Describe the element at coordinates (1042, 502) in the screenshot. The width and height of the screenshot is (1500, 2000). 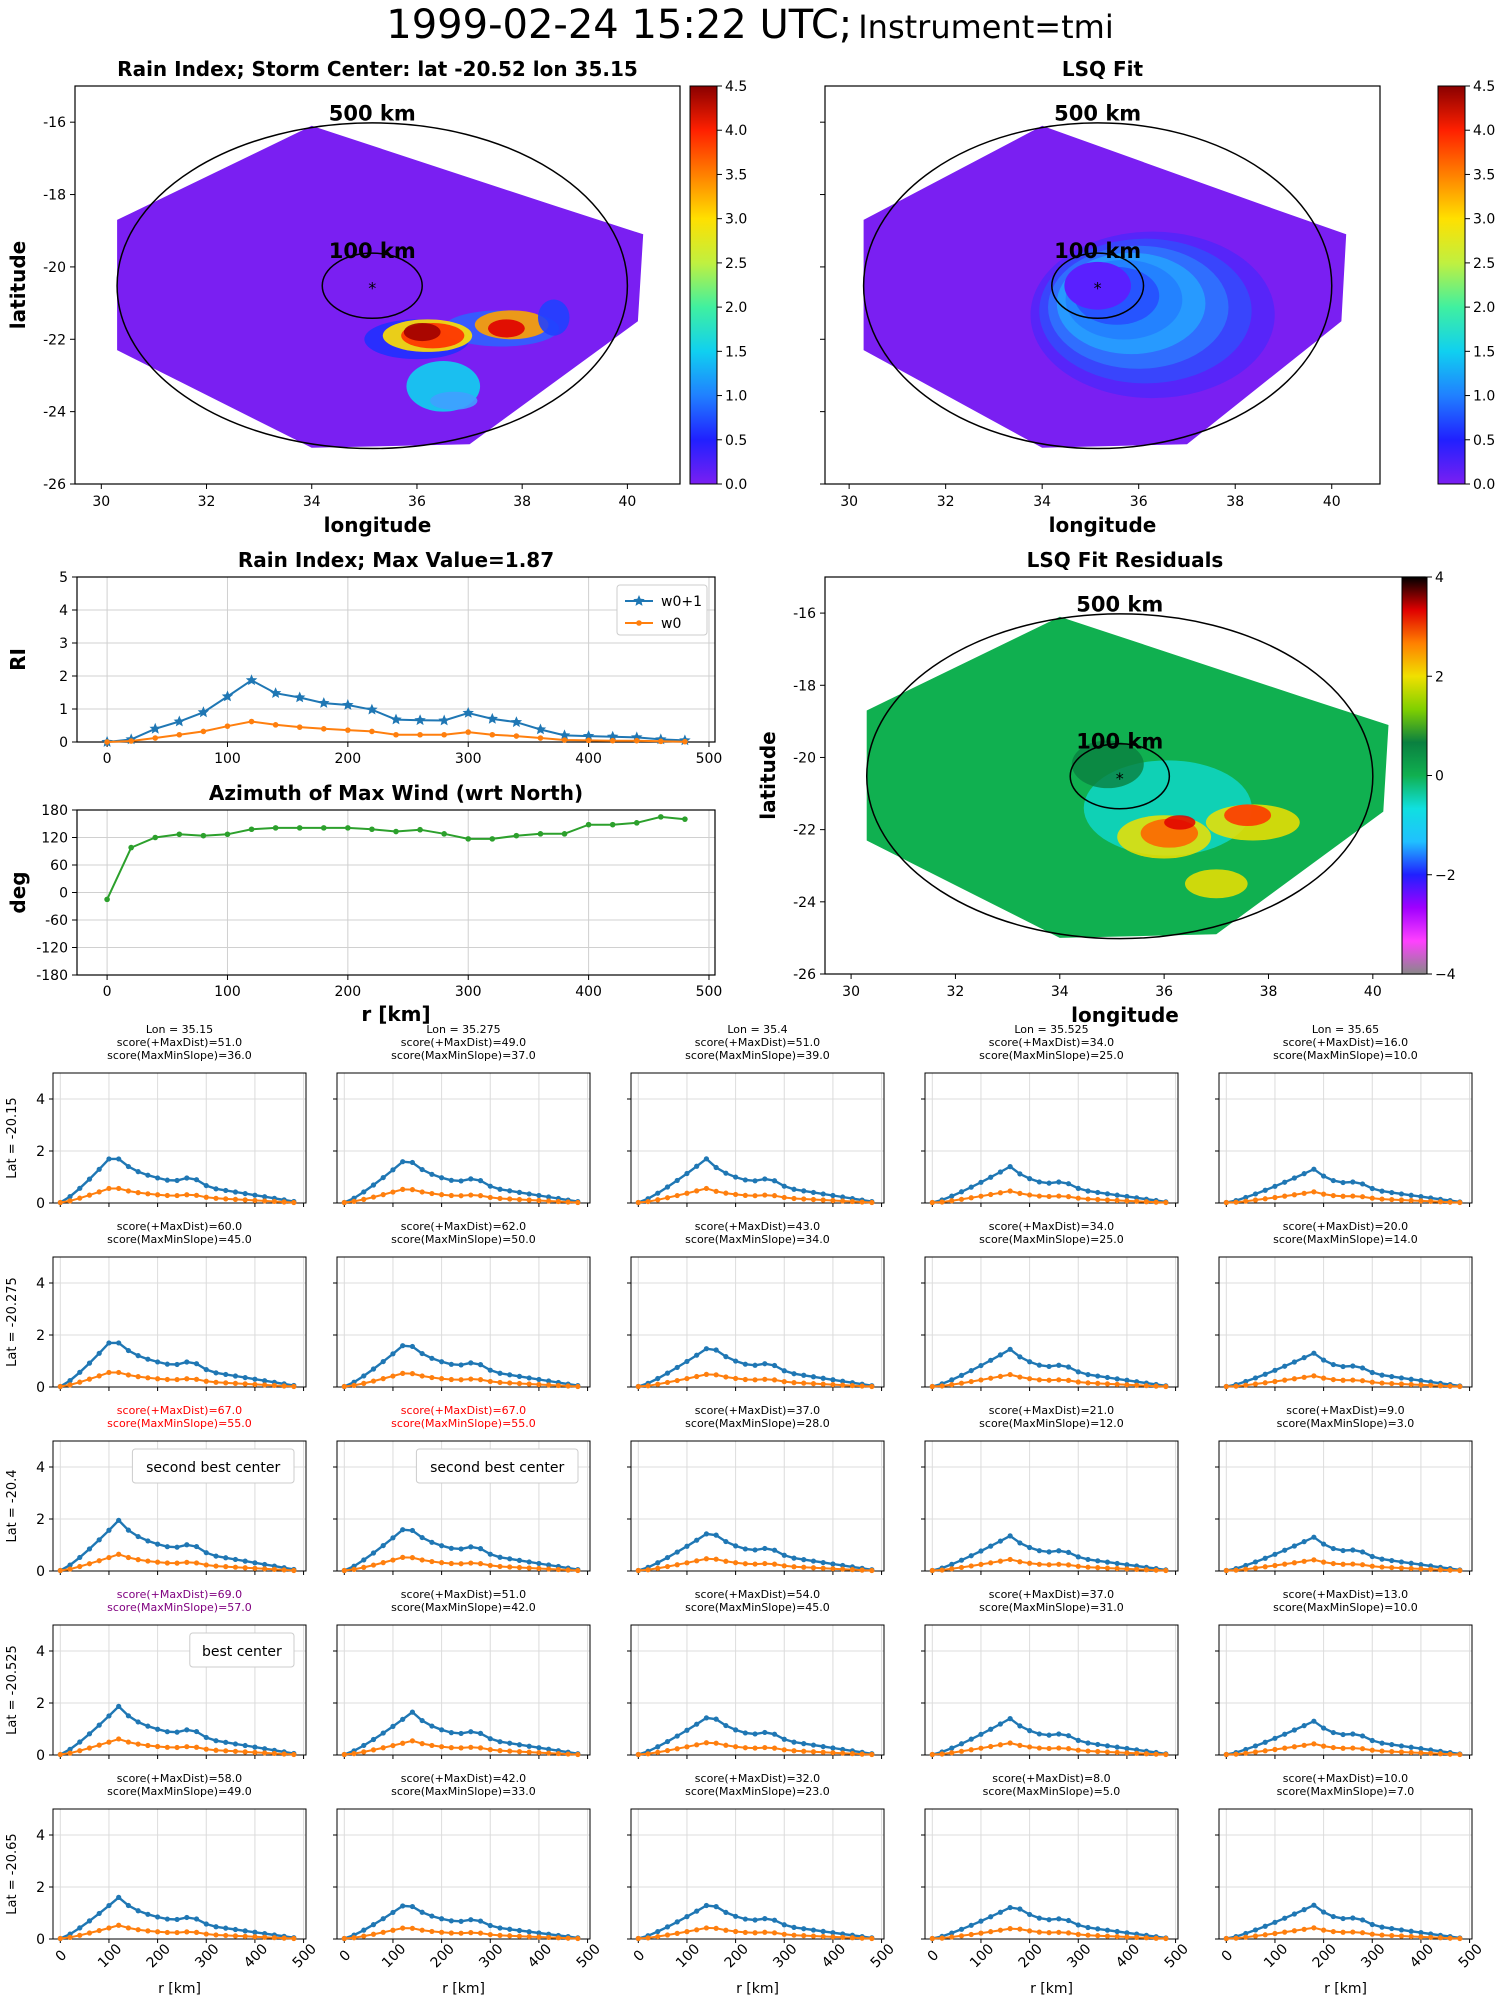
I see `x-tick-label: 34` at that location.